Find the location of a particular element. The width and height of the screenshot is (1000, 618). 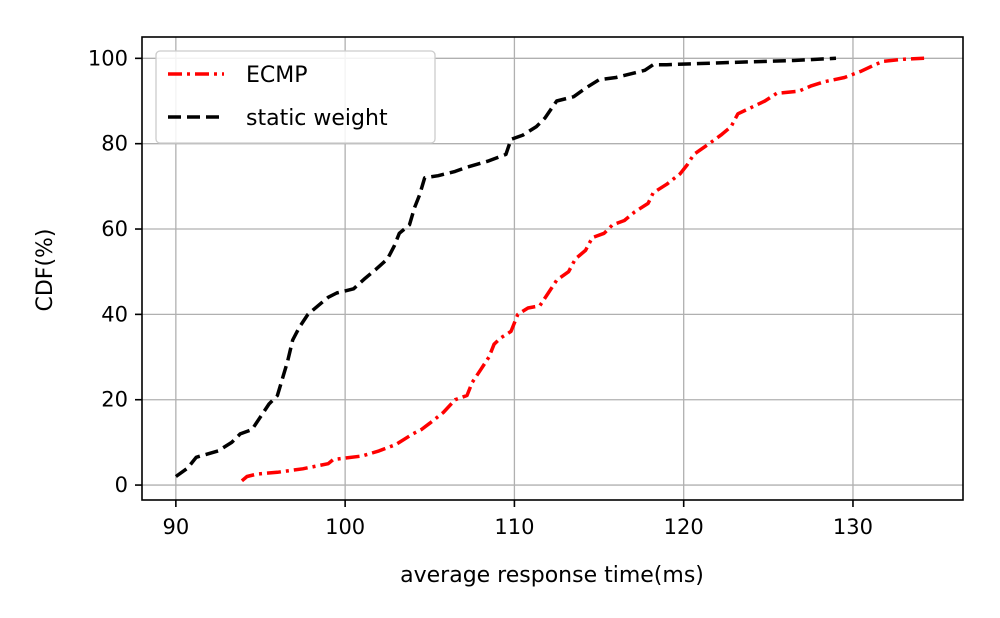

x-tick-label: 120 is located at coordinates (684, 527).